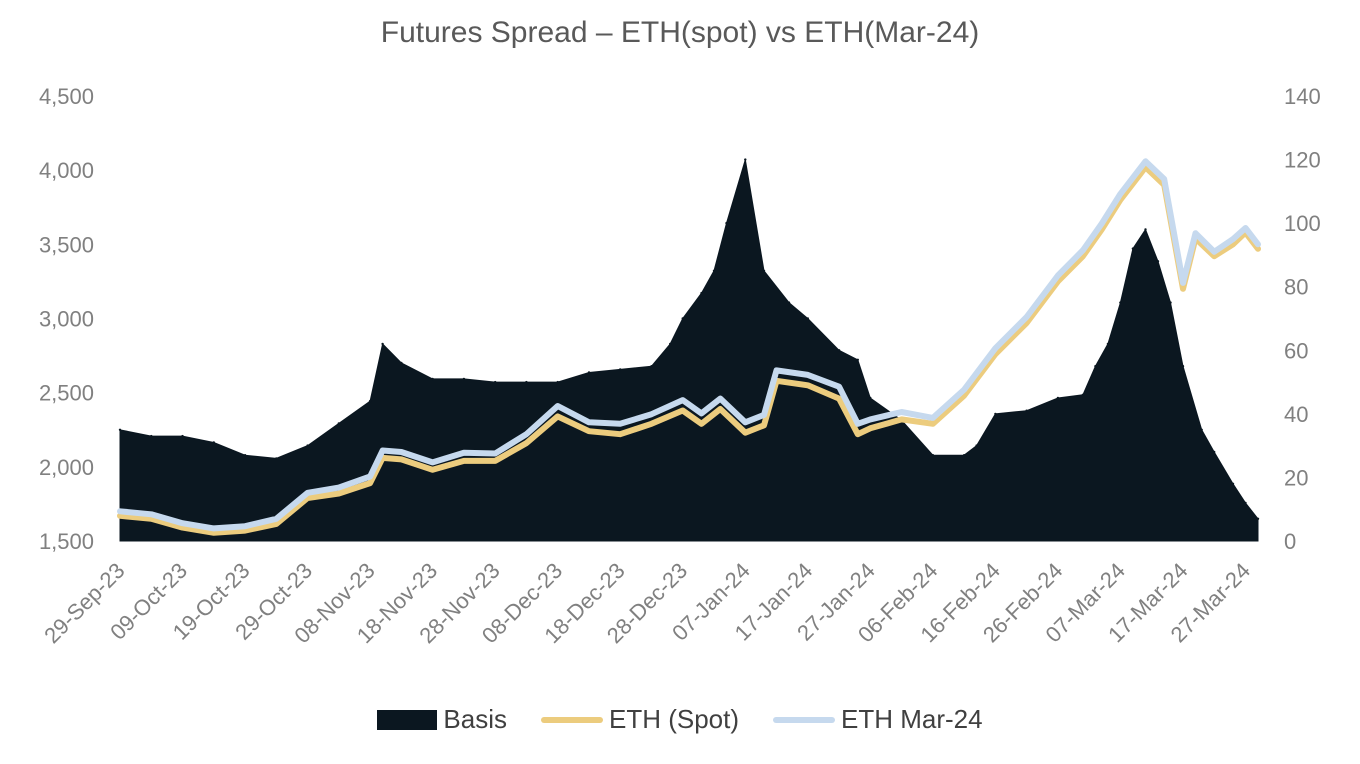  Describe the element at coordinates (1296, 414) in the screenshot. I see `right-tick-label: 40` at that location.